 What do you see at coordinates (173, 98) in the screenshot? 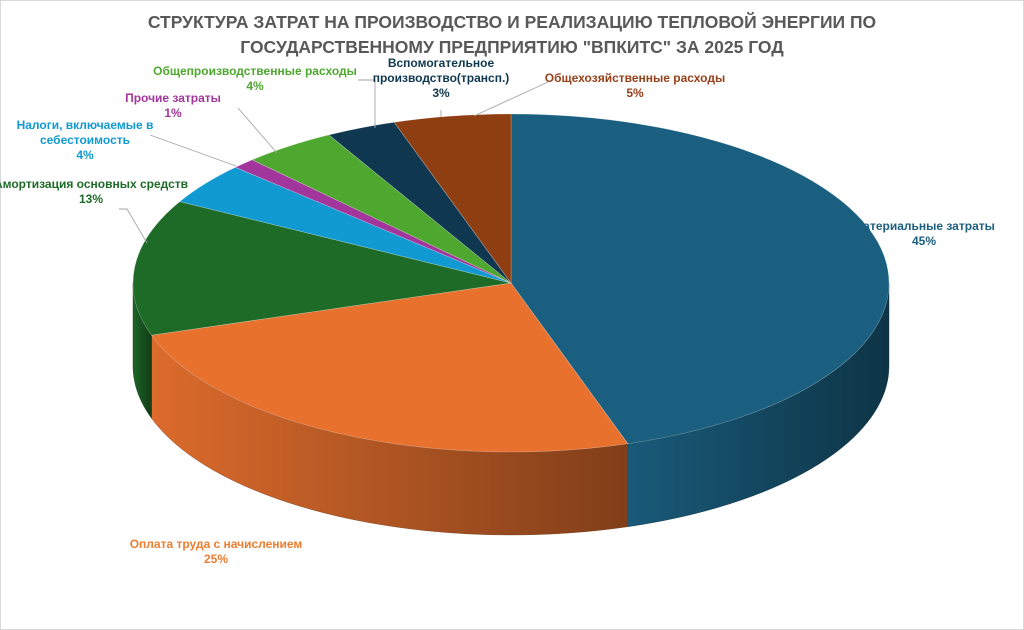
I see `data-label-5-line-1: Прочие затраты` at bounding box center [173, 98].